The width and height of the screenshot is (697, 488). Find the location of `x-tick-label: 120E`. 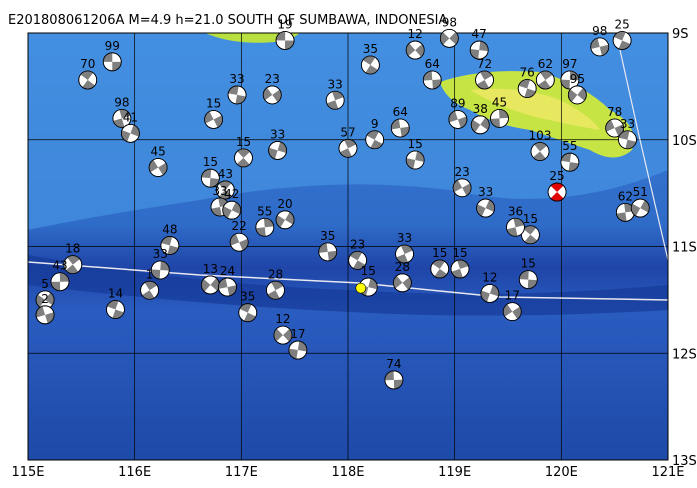

x-tick-label: 120E is located at coordinates (561, 472).